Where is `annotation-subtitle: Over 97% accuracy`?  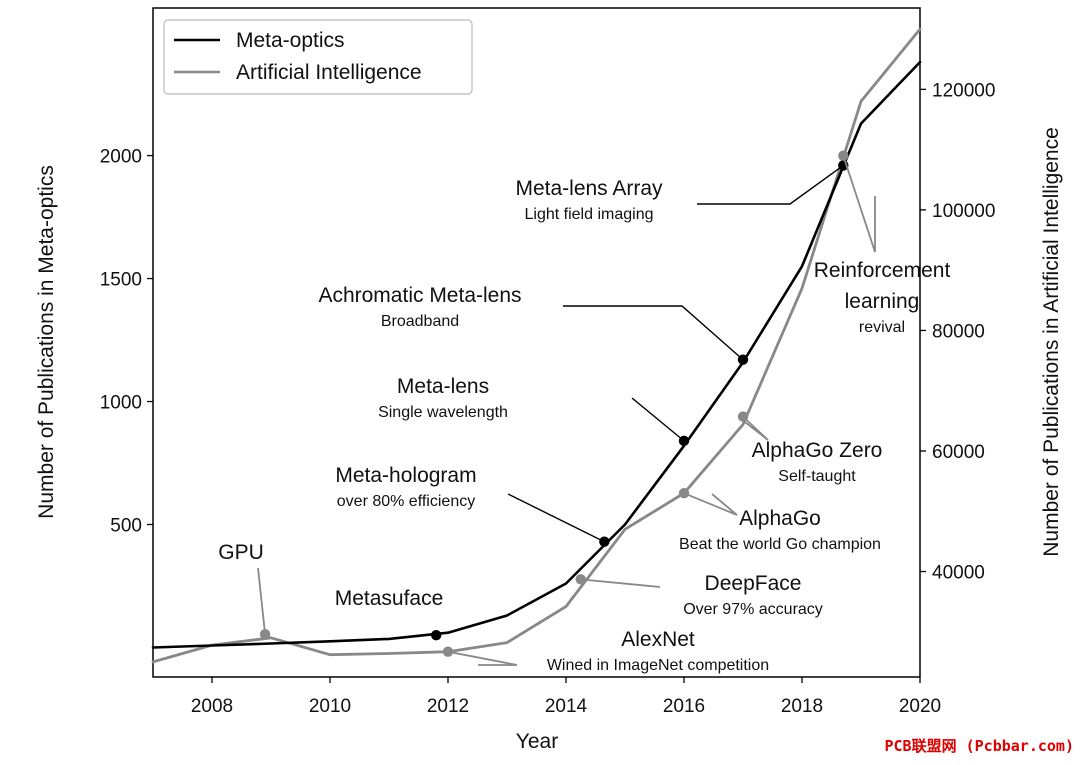
annotation-subtitle: Over 97% accuracy is located at coordinates (753, 609).